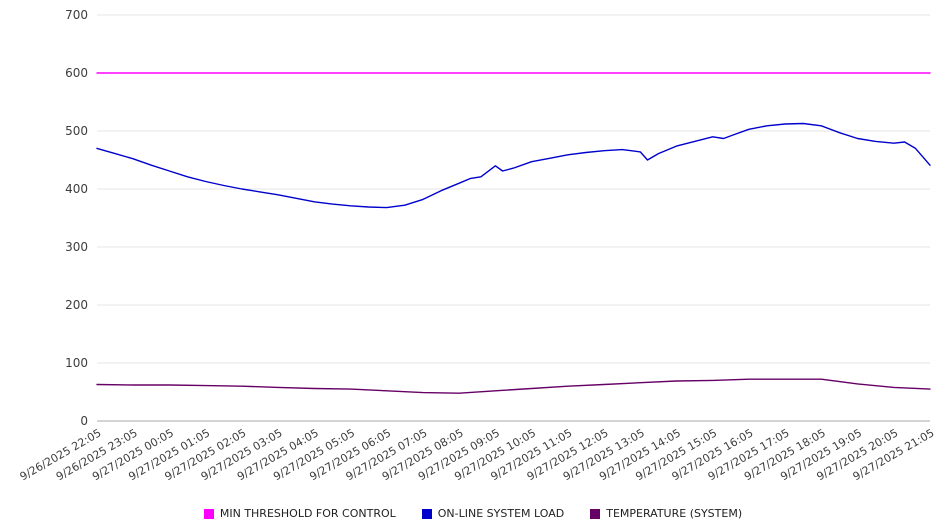 The image size is (946, 526). What do you see at coordinates (76, 131) in the screenshot?
I see `y-axis-tick-label: 500` at bounding box center [76, 131].